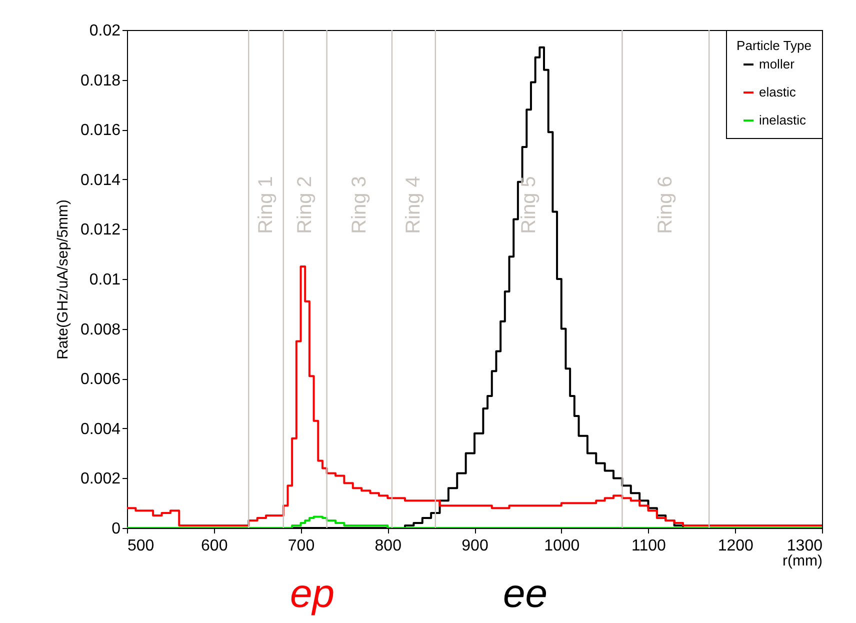 This screenshot has height=623, width=856. What do you see at coordinates (804, 546) in the screenshot?
I see `x-tick-label: 1300` at bounding box center [804, 546].